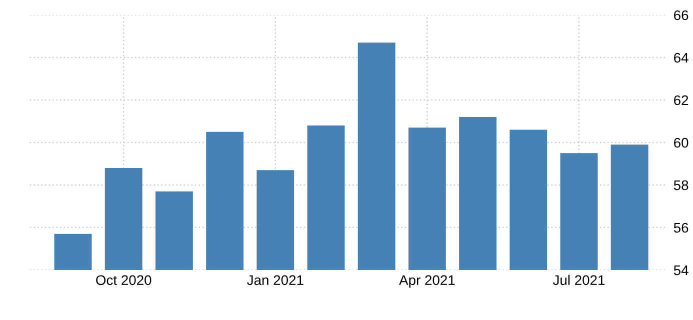 This screenshot has height=320, width=693. Describe the element at coordinates (681, 227) in the screenshot. I see `y-tick-label: 56` at that location.